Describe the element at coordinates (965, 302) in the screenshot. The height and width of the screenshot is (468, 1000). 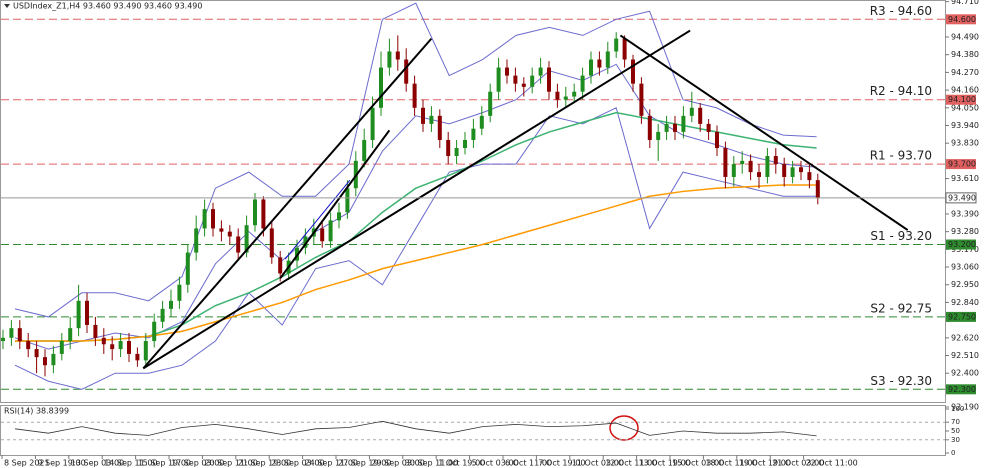
I see `y-tick-label: 92.840` at that location.